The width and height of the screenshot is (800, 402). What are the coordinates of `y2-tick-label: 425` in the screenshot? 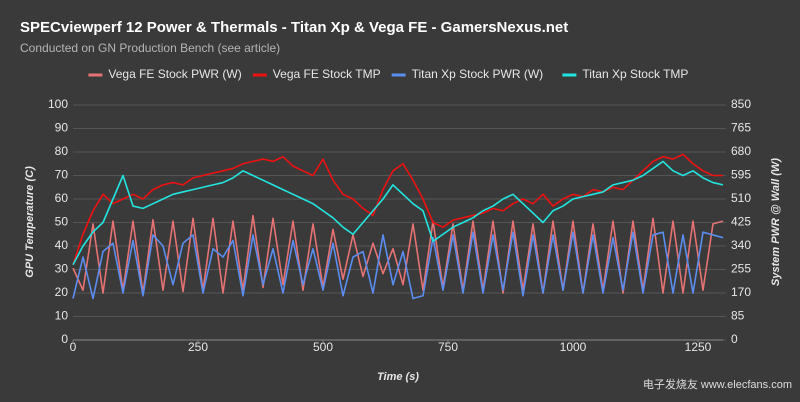 It's located at (741, 222).